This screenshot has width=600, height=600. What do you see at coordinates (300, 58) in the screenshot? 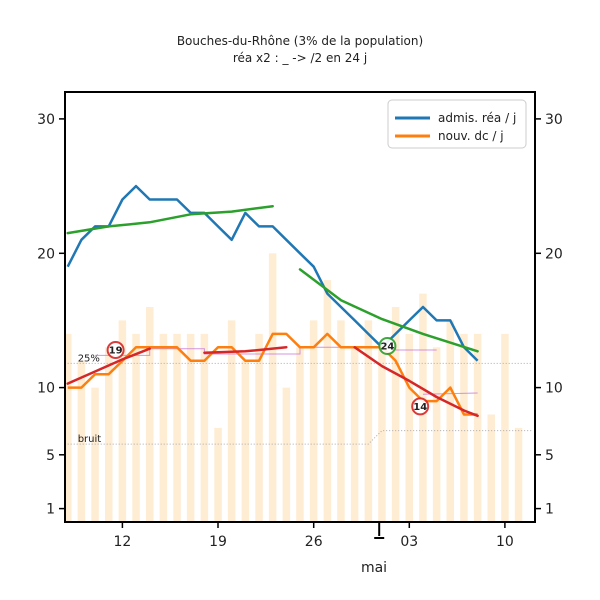
I see `chart-subtitle: réa x2 : _ -> /2 en 24 j` at bounding box center [300, 58].